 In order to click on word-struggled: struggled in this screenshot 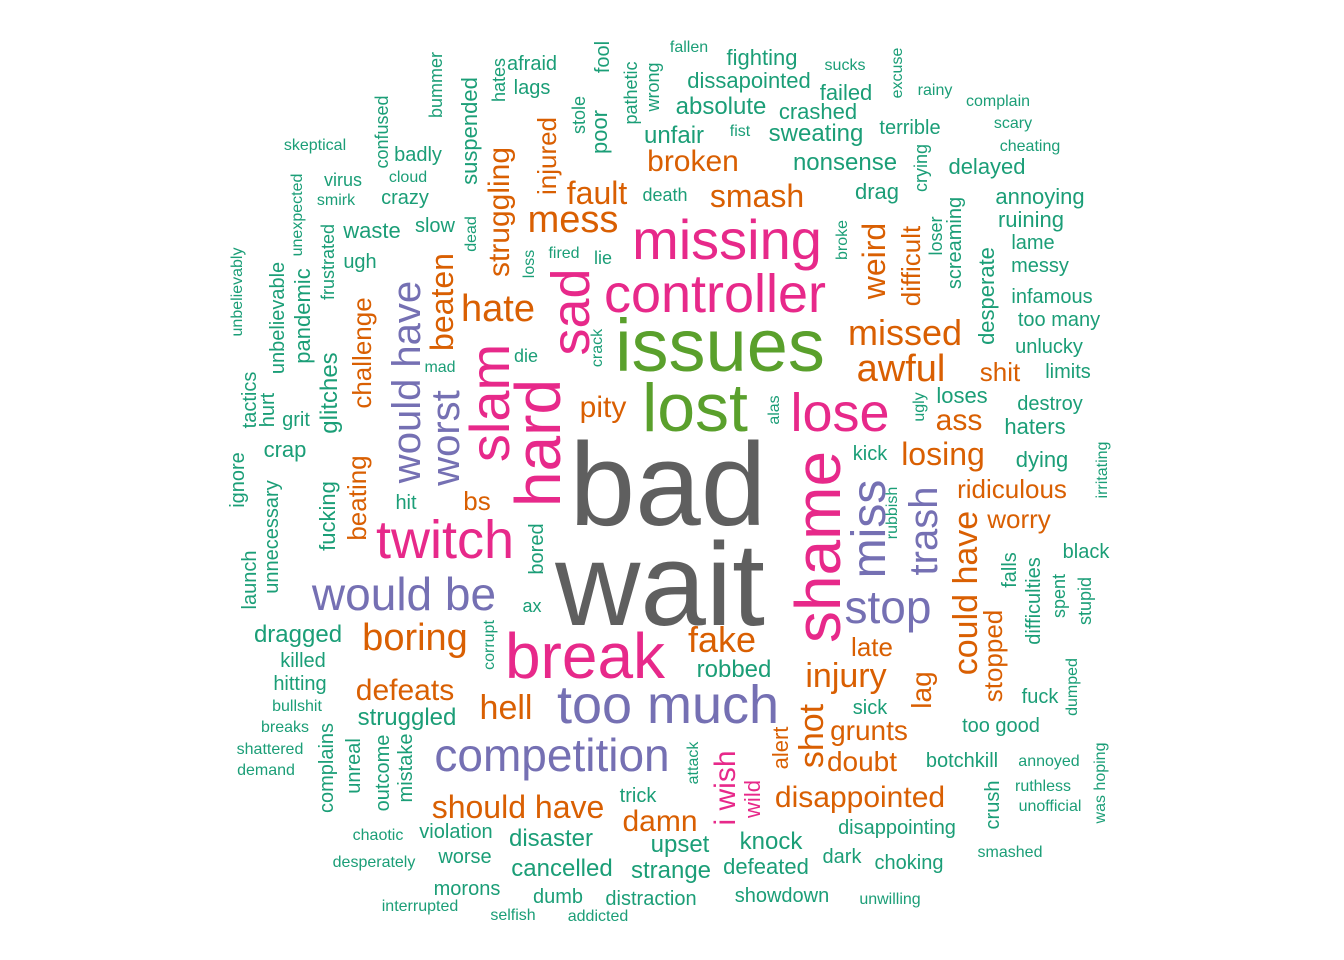, I will do `click(407, 717)`.